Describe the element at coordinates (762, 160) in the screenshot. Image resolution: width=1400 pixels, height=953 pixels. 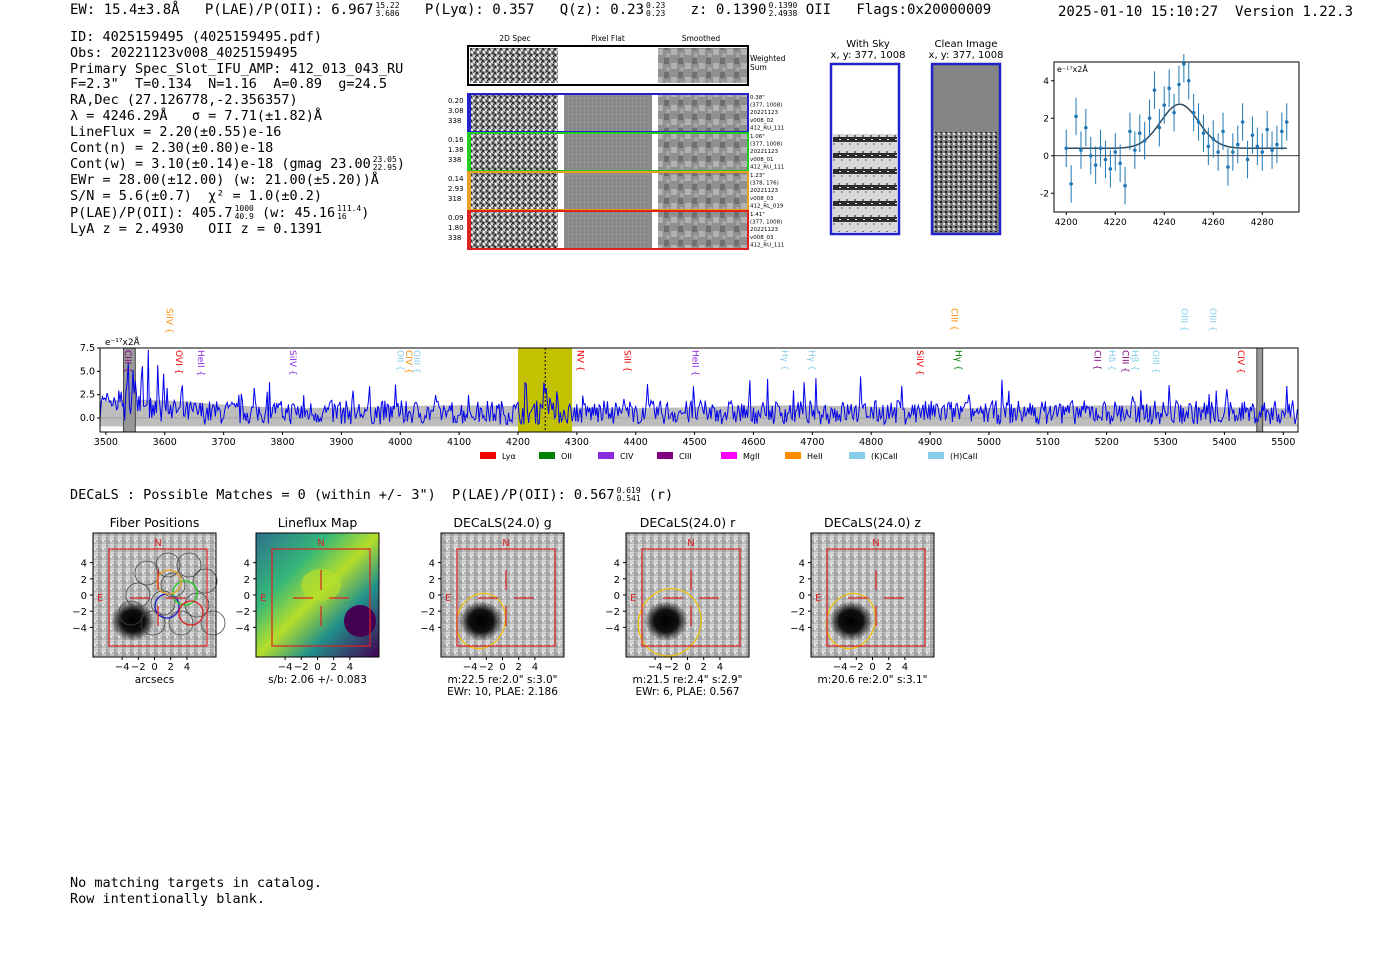
I see `row-meta-3: v008_01` at that location.